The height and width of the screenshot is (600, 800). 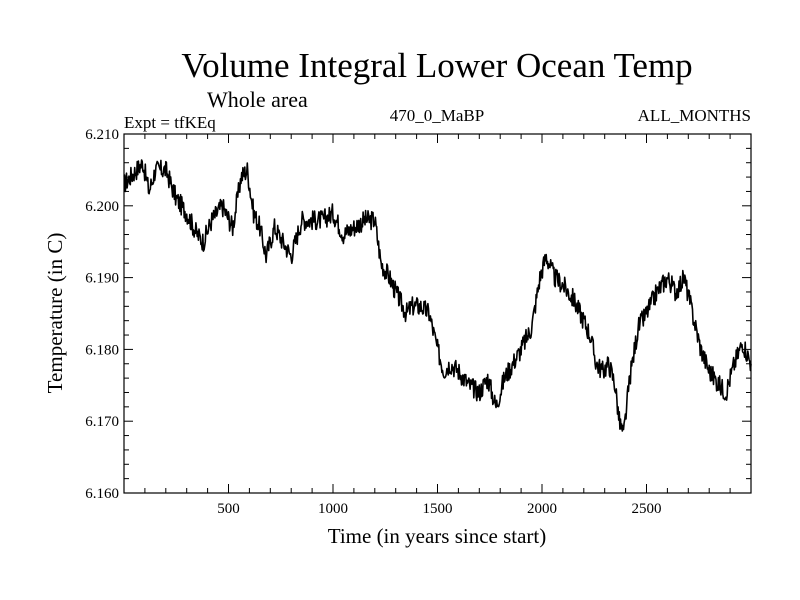 I want to click on y-tick-label: 6.170, so click(x=102, y=422).